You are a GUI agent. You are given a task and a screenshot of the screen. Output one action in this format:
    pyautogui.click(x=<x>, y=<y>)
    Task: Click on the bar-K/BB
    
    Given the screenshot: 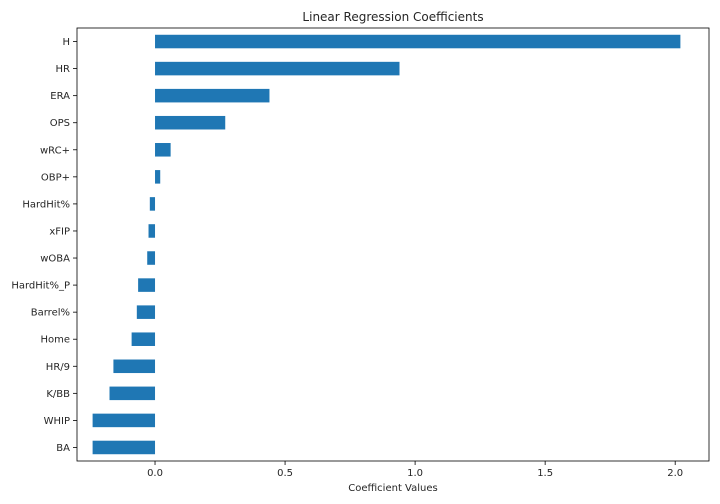 What is the action you would take?
    pyautogui.click(x=132, y=393)
    